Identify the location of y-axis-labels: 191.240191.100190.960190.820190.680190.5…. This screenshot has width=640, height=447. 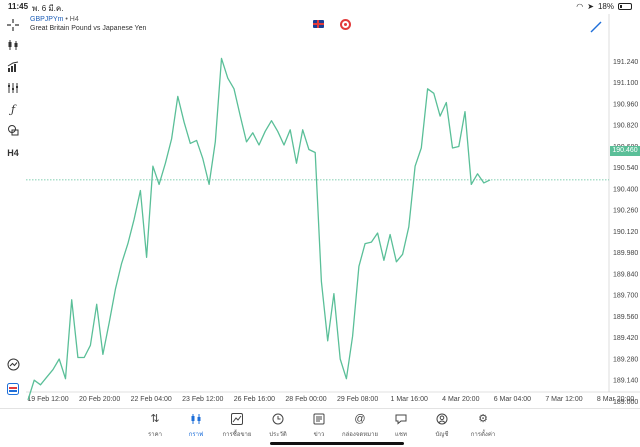
(625, 232).